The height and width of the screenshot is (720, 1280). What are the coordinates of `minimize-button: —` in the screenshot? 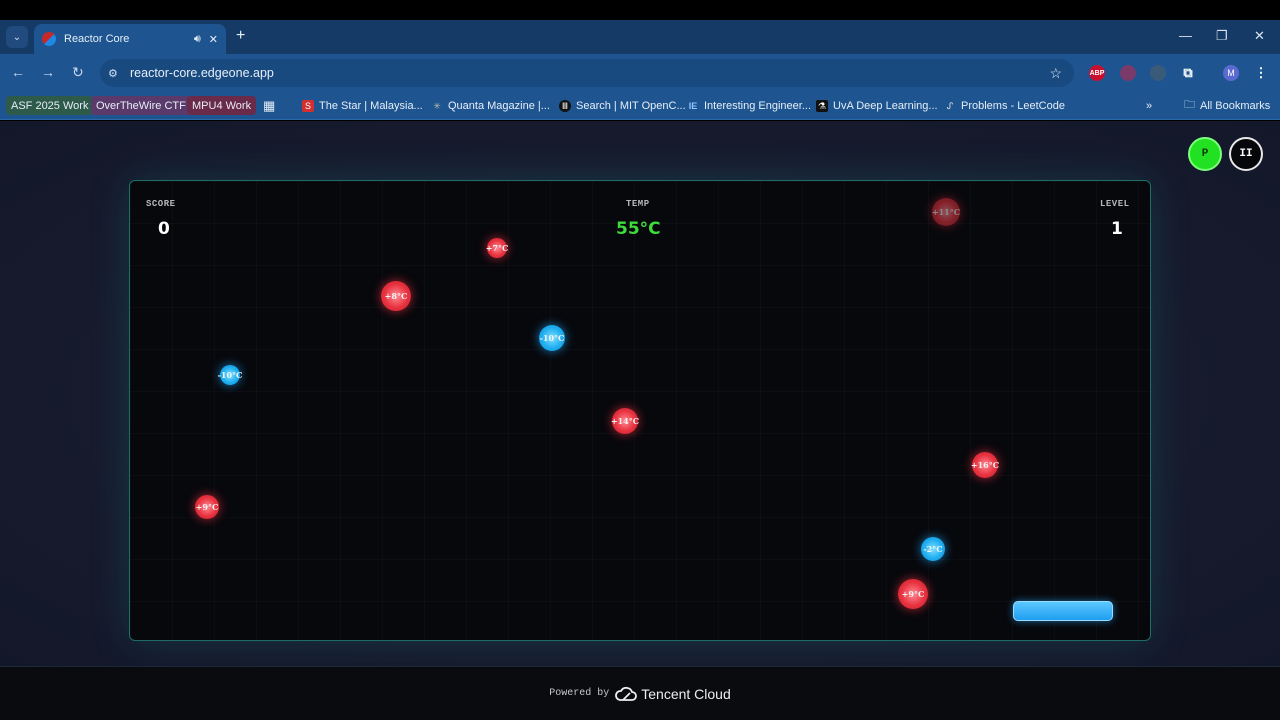 It's located at (1185, 35).